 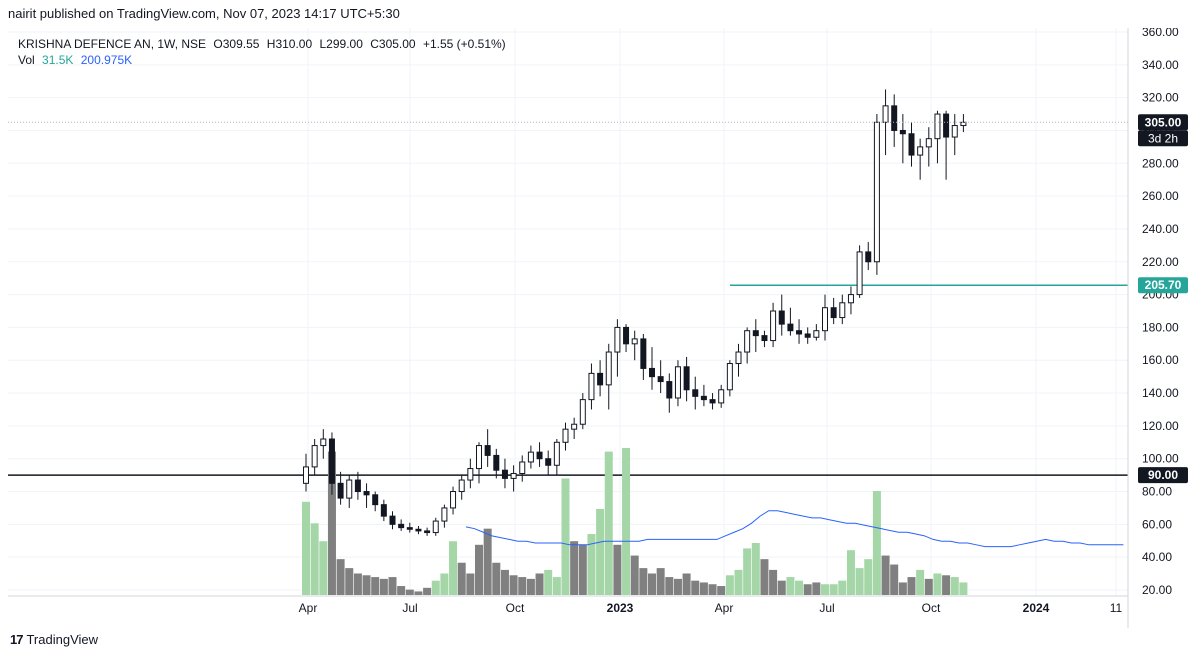 I want to click on last-price-tag: 305.00, so click(x=1163, y=122).